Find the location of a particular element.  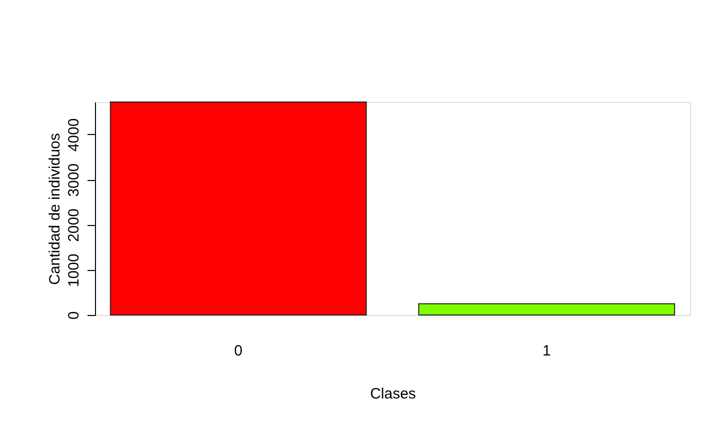

y-tick-label: 4000 is located at coordinates (74, 135).